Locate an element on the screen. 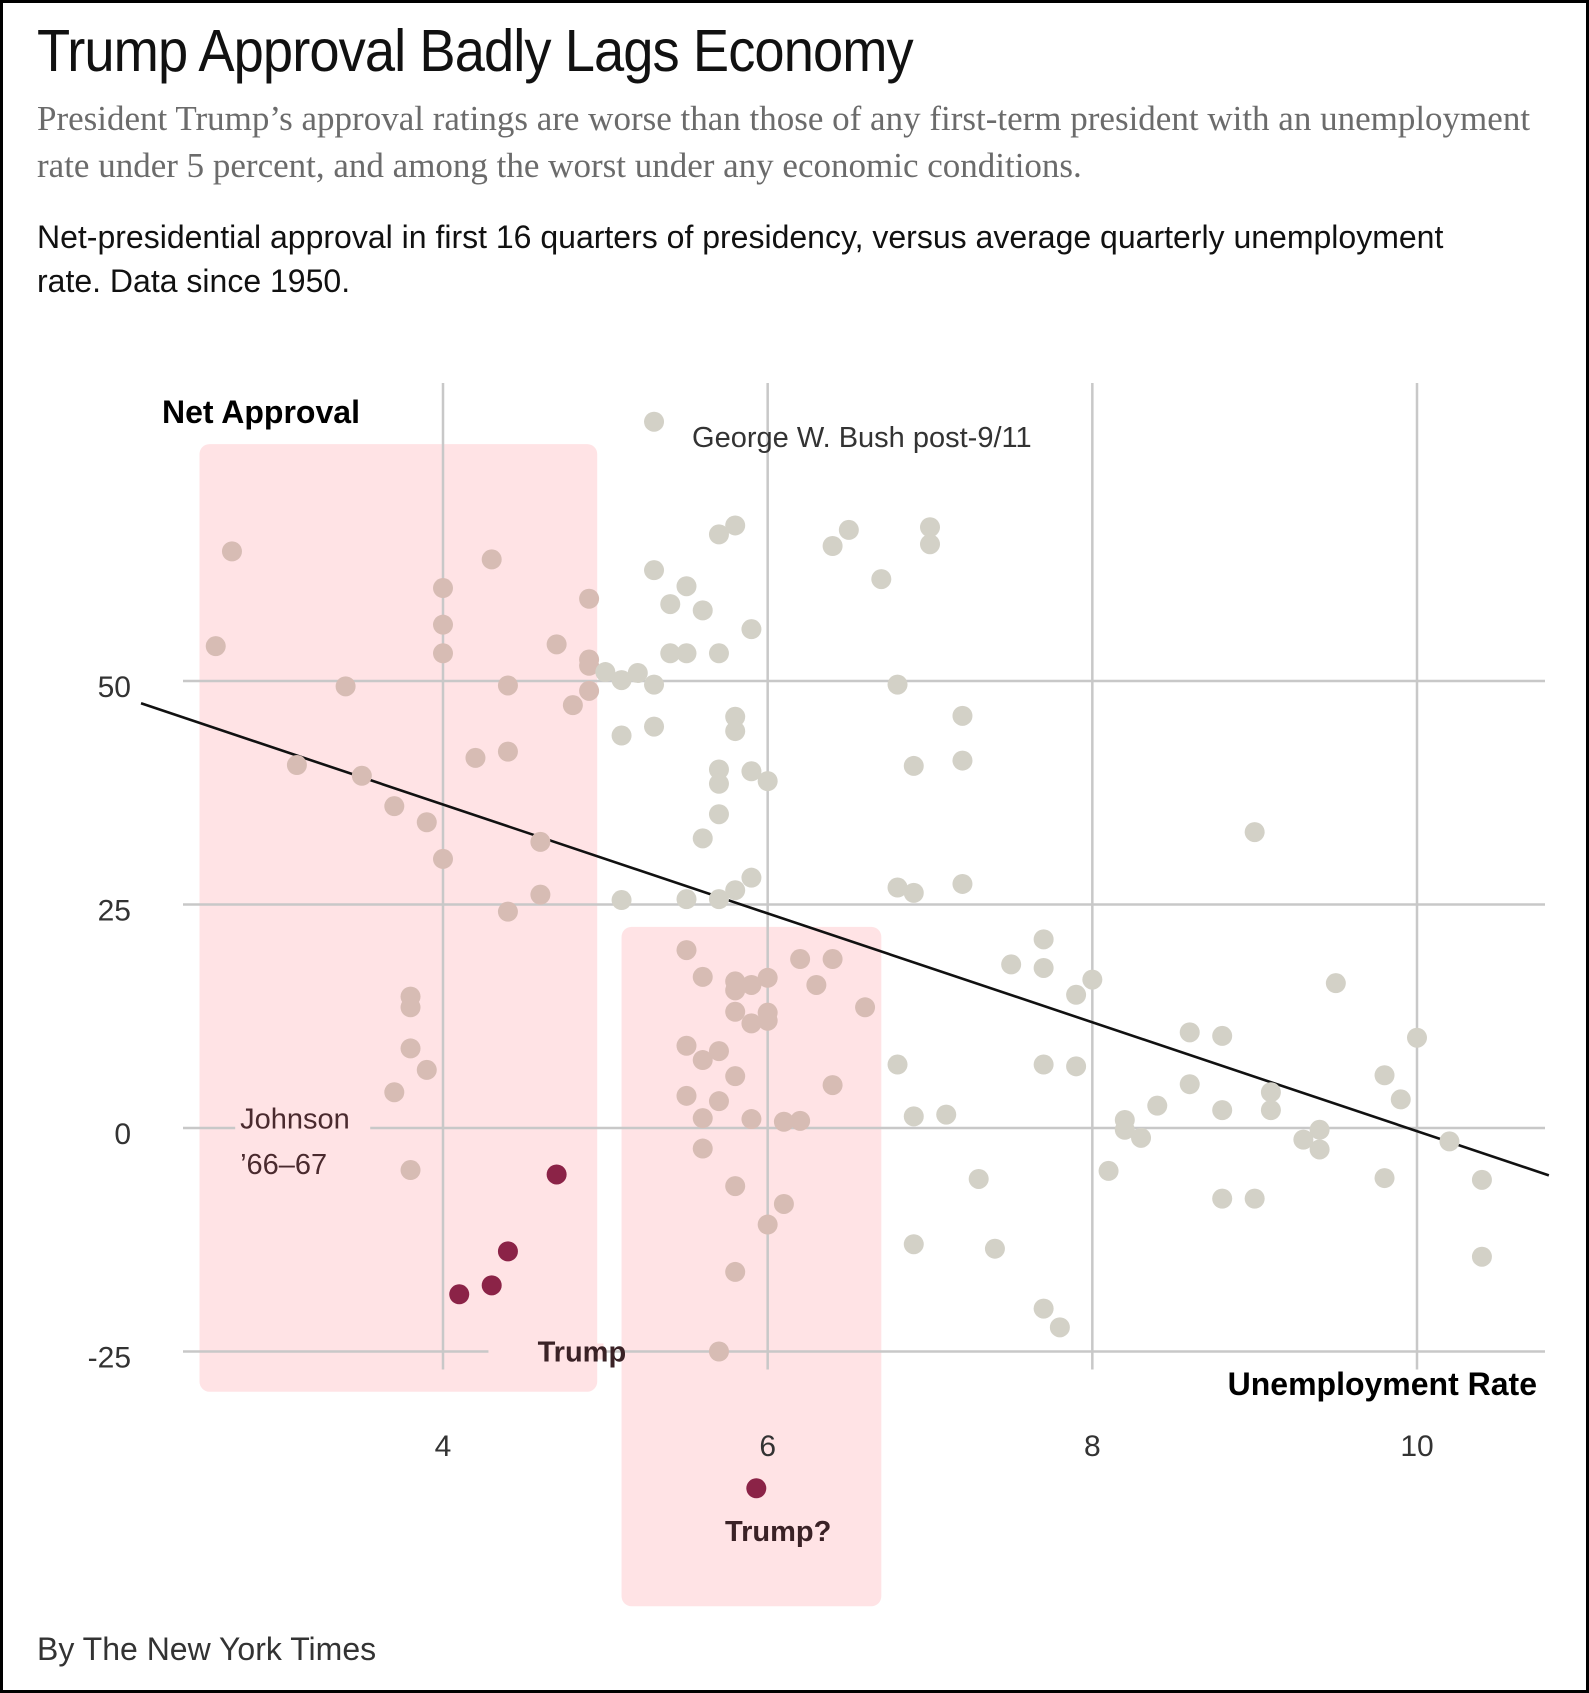 This screenshot has height=1693, width=1589. page-title: Trump Approval Badly Lags Economy is located at coordinates (475, 51).